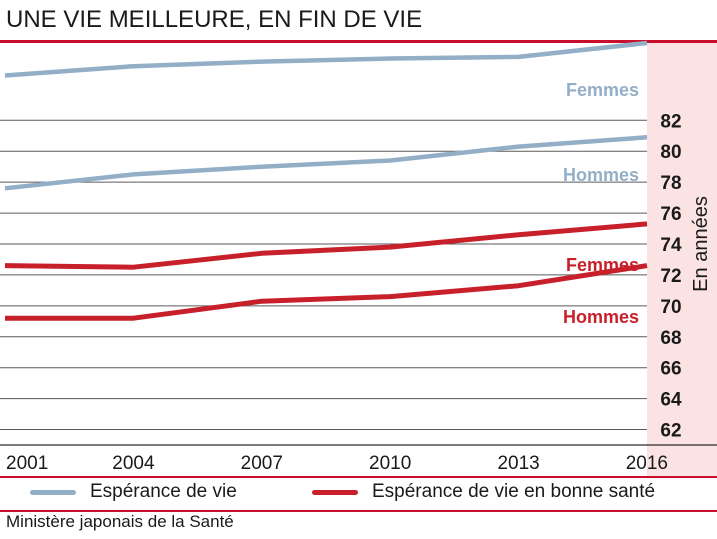 The width and height of the screenshot is (717, 539). What do you see at coordinates (647, 463) in the screenshot?
I see `x-tick-label: 2016` at bounding box center [647, 463].